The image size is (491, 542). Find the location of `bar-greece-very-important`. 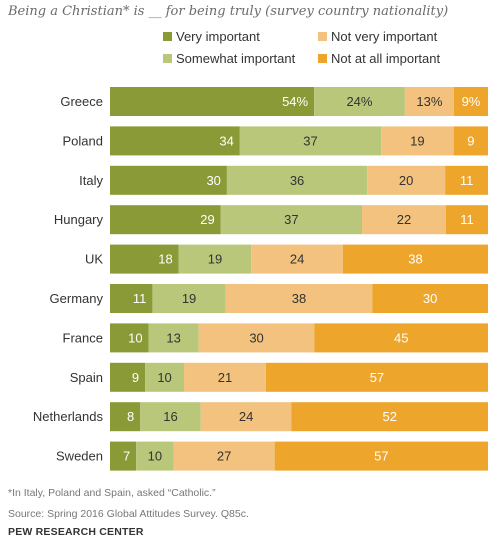

bar-greece-very-important is located at coordinates (212, 101).